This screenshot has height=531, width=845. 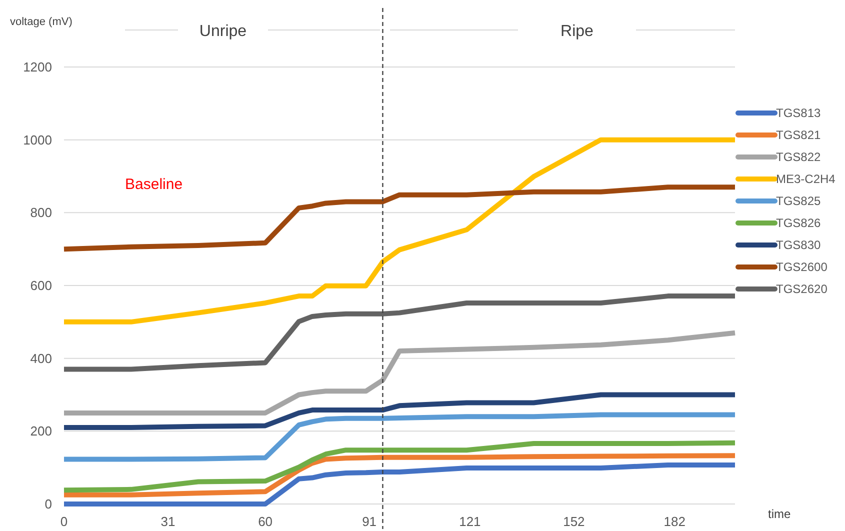 What do you see at coordinates (799, 201) in the screenshot?
I see `legend-label: TGS825` at bounding box center [799, 201].